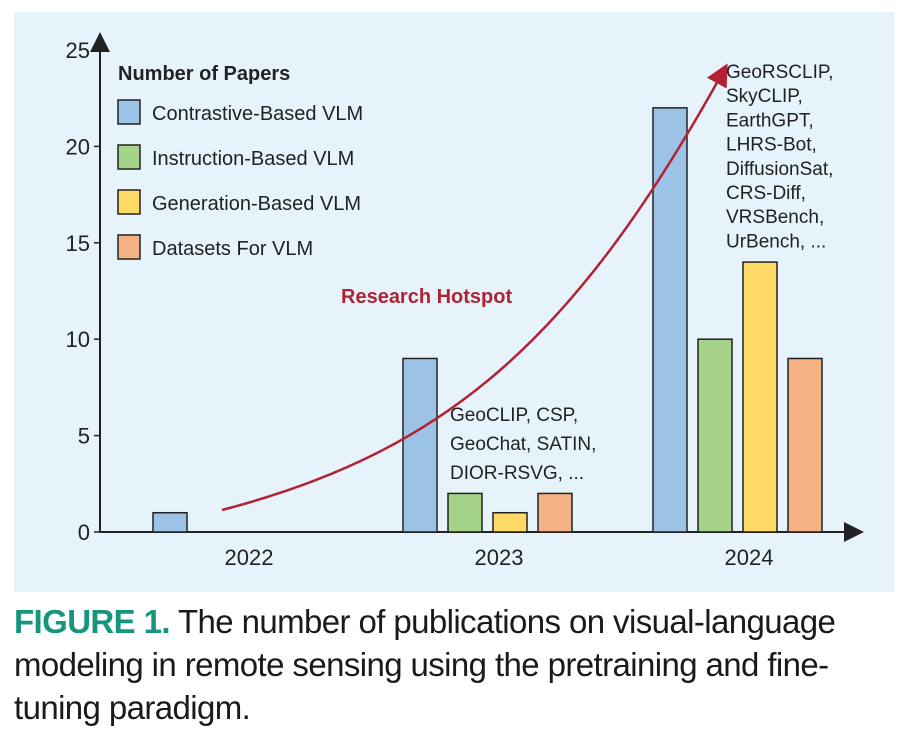 The width and height of the screenshot is (909, 742). What do you see at coordinates (78, 146) in the screenshot?
I see `y-tick-label: 20` at bounding box center [78, 146].